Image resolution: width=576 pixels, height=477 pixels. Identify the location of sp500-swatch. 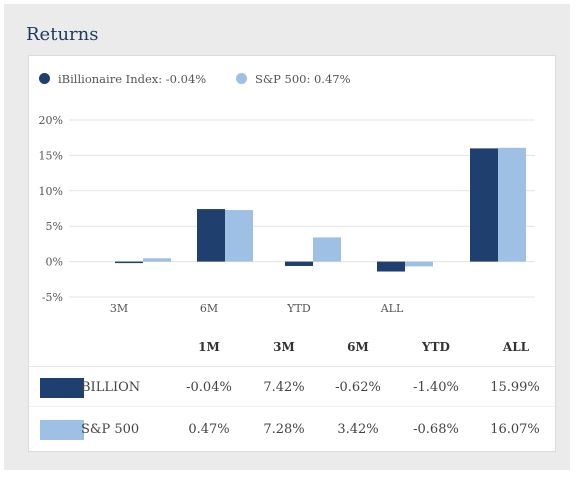
(62, 430).